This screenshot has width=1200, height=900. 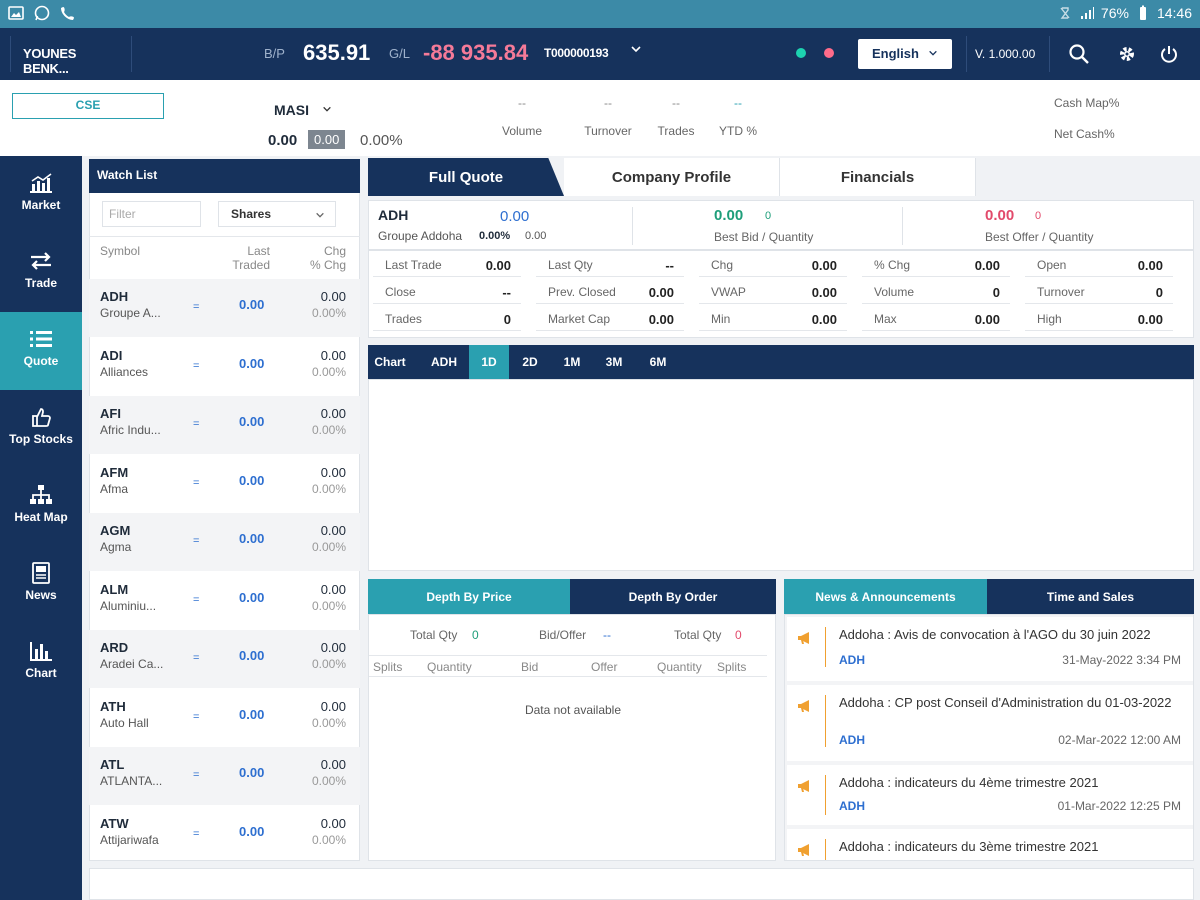 I want to click on whatsapp-icon, so click(x=42, y=13).